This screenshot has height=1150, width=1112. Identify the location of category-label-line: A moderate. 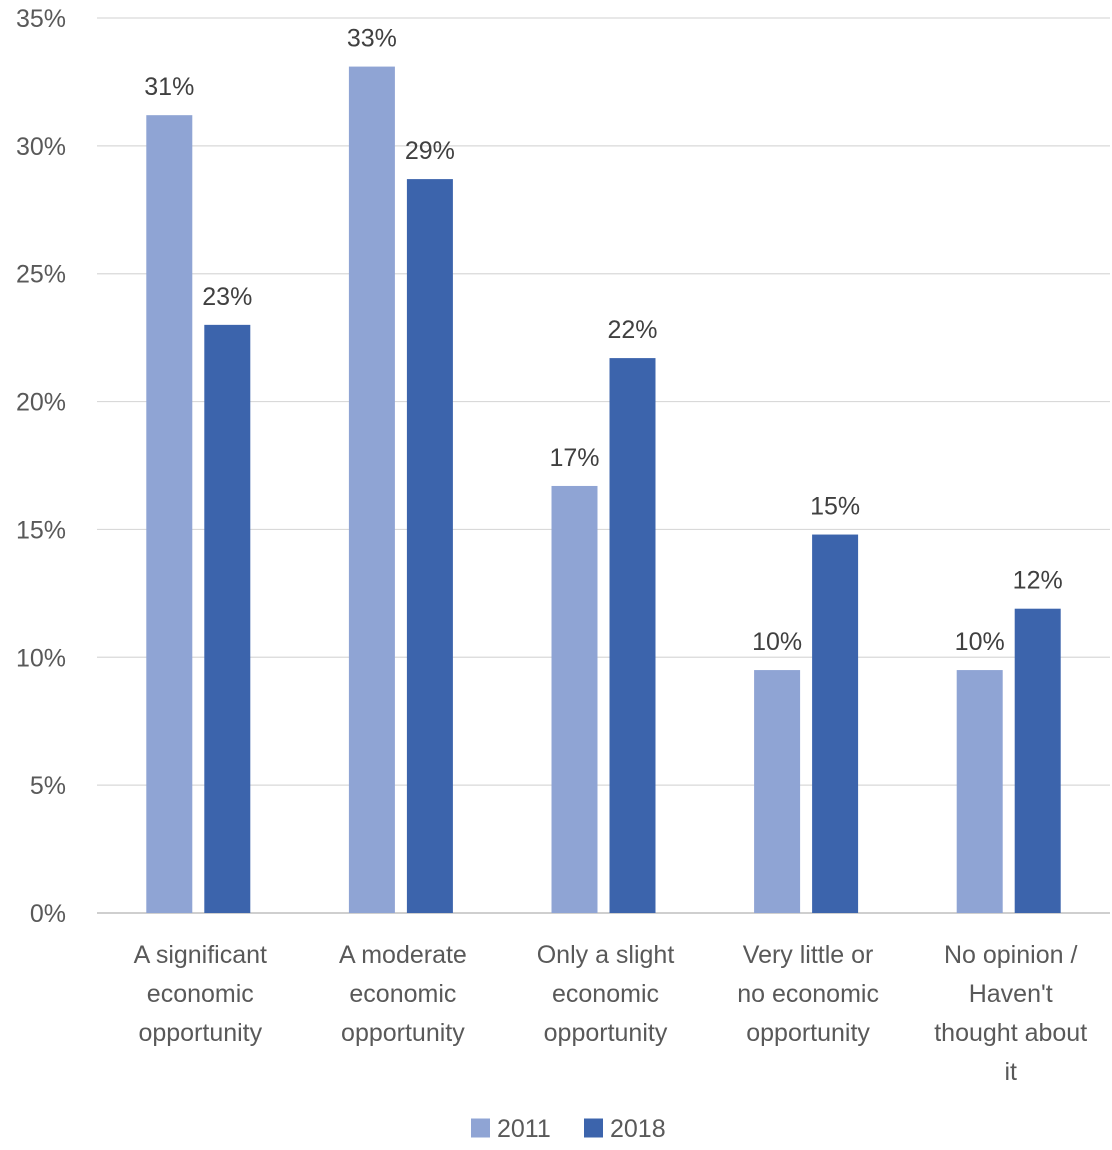
(403, 955).